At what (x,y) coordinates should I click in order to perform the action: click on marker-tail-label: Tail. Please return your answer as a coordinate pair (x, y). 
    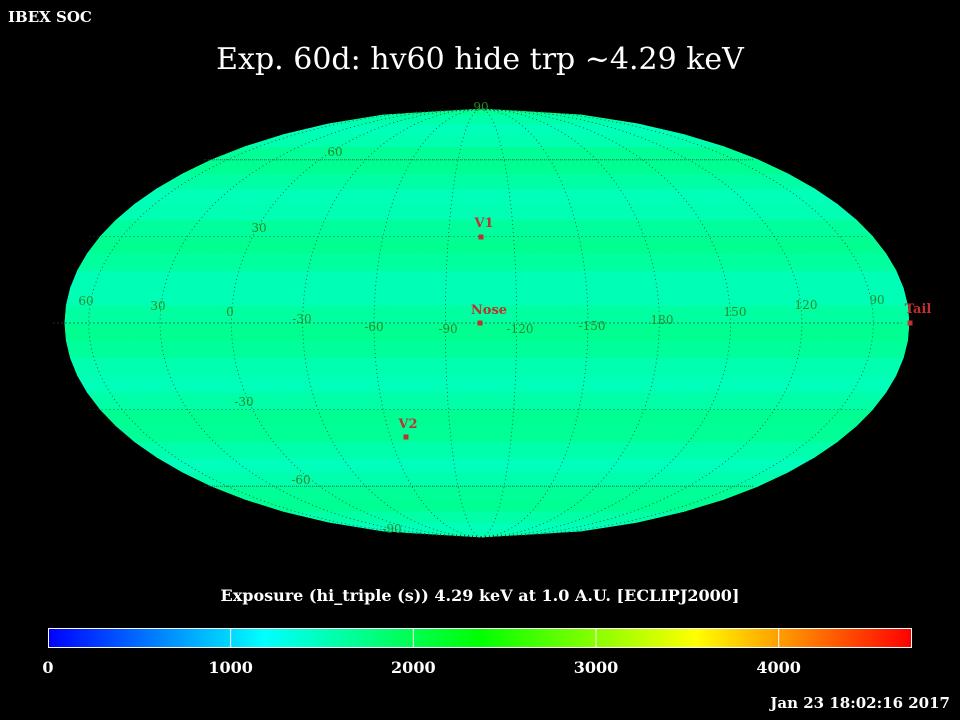
    Looking at the image, I should click on (918, 309).